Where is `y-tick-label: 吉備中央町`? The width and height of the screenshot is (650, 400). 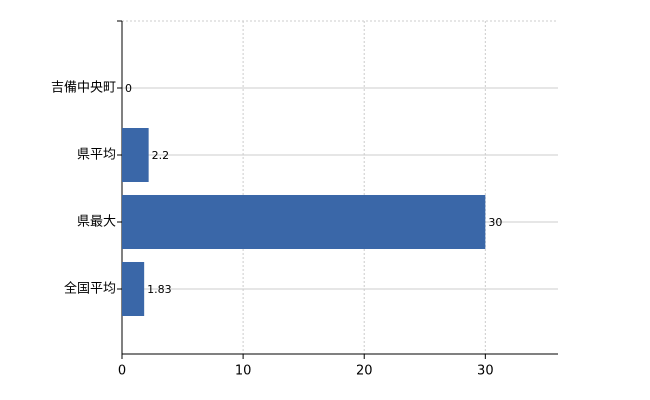 y-tick-label: 吉備中央町 is located at coordinates (83, 87).